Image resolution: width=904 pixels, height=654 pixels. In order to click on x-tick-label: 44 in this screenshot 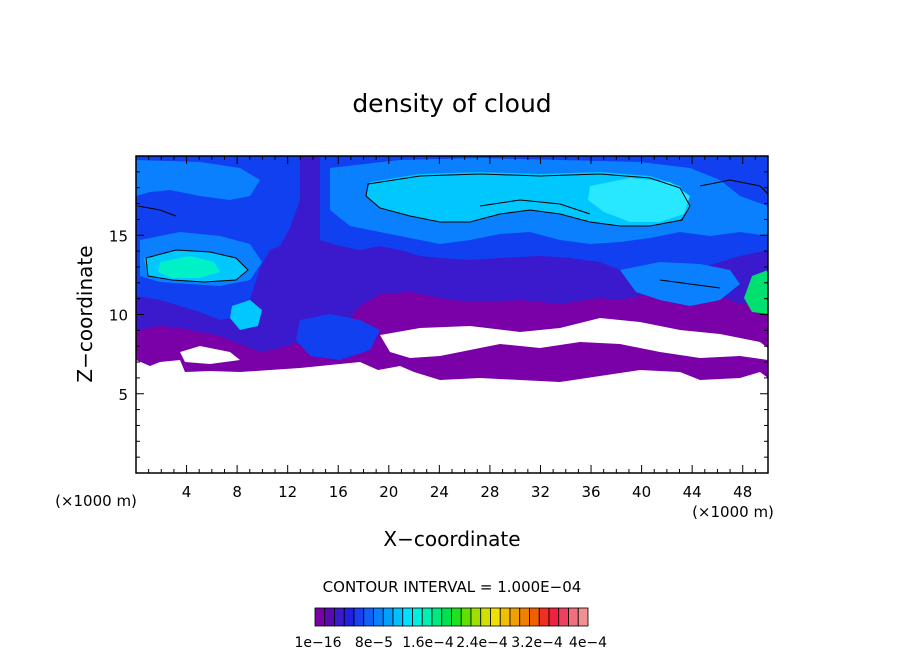, I will do `click(692, 492)`.